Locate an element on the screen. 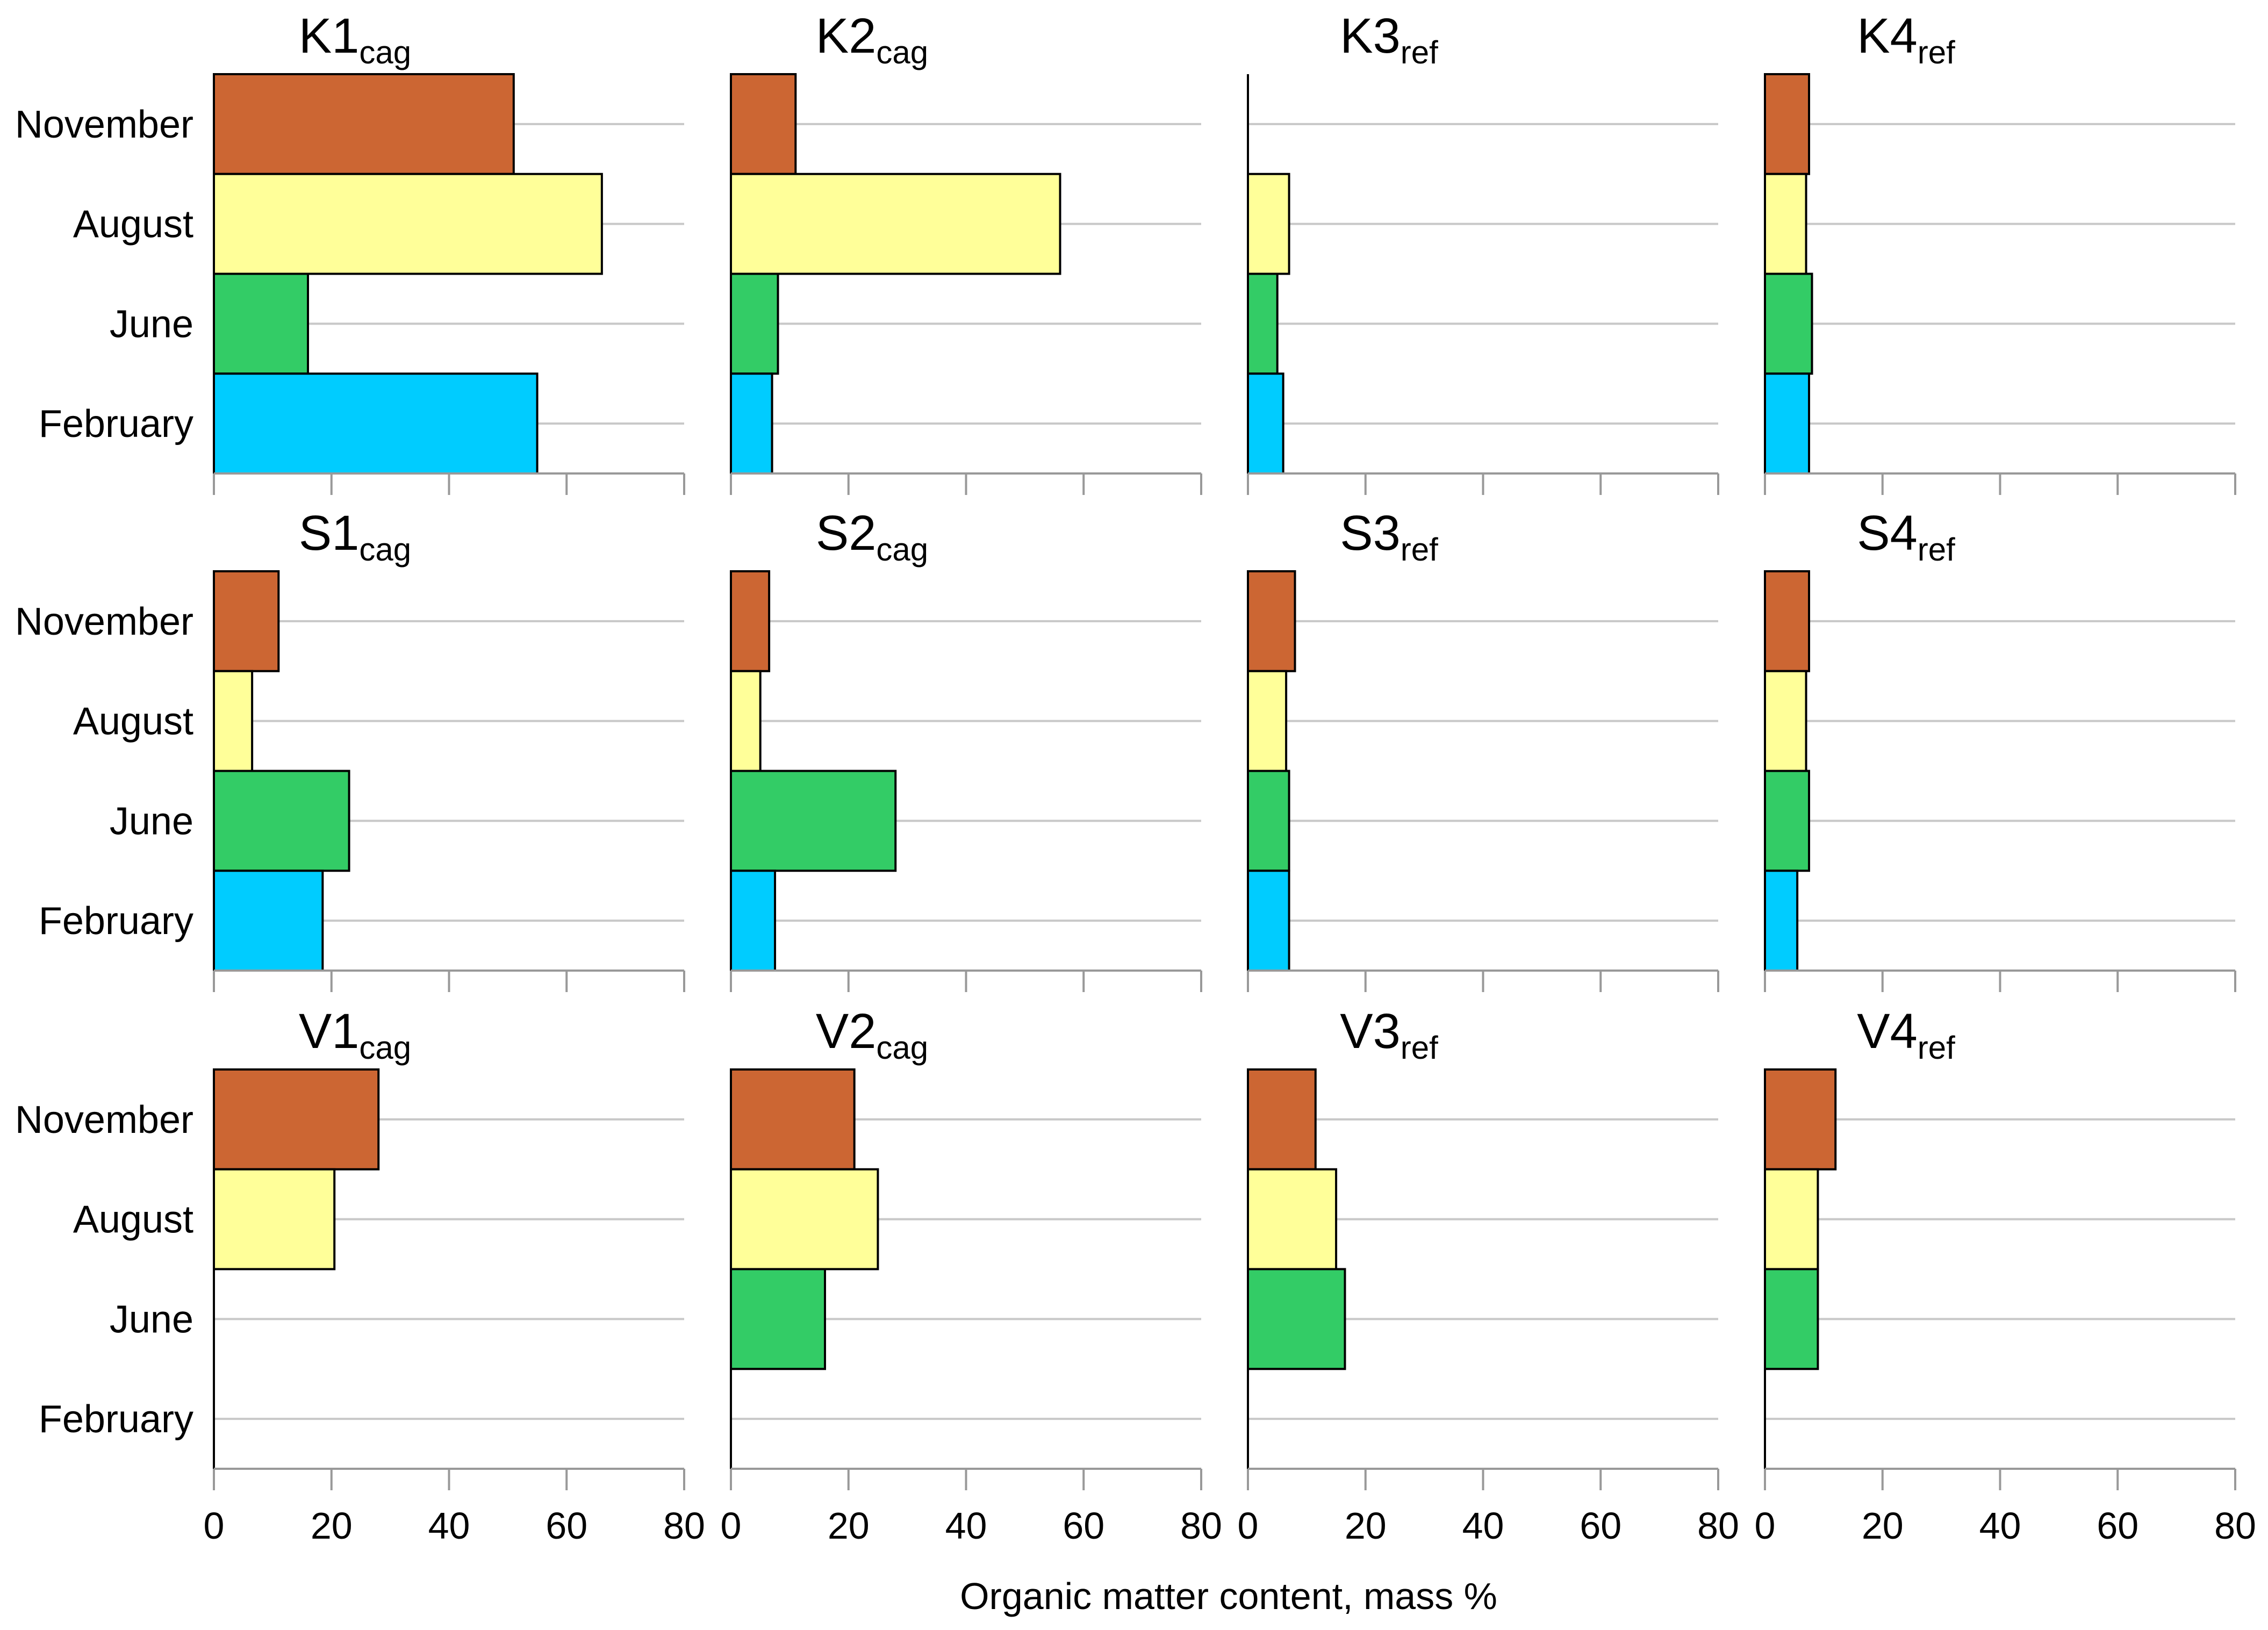 The width and height of the screenshot is (2268, 1630). panel-title-k4: K4ref is located at coordinates (1906, 39).